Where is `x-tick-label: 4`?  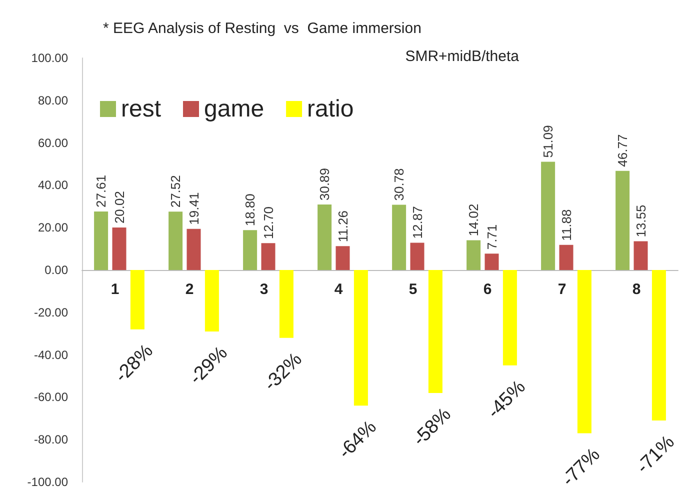 x-tick-label: 4 is located at coordinates (339, 289).